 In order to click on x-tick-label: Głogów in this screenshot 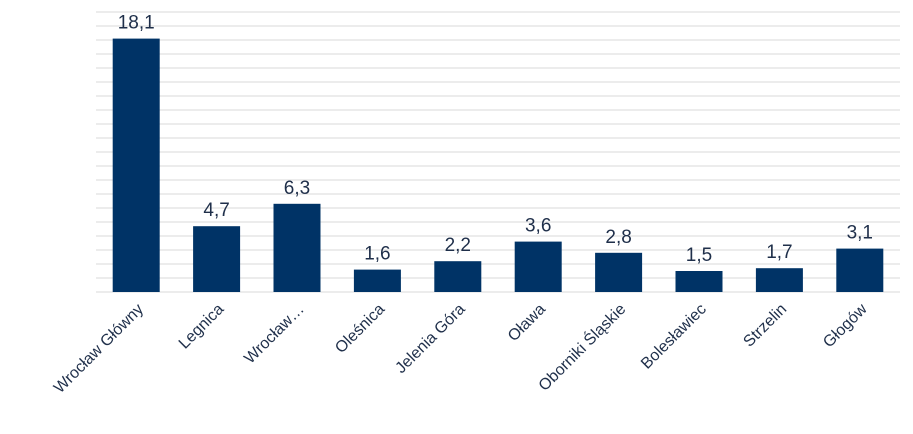, I will do `click(845, 325)`.